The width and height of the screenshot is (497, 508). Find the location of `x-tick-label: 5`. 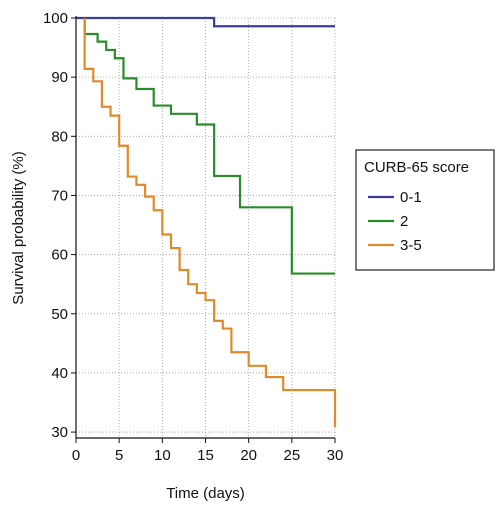

x-tick-label: 5 is located at coordinates (119, 455).